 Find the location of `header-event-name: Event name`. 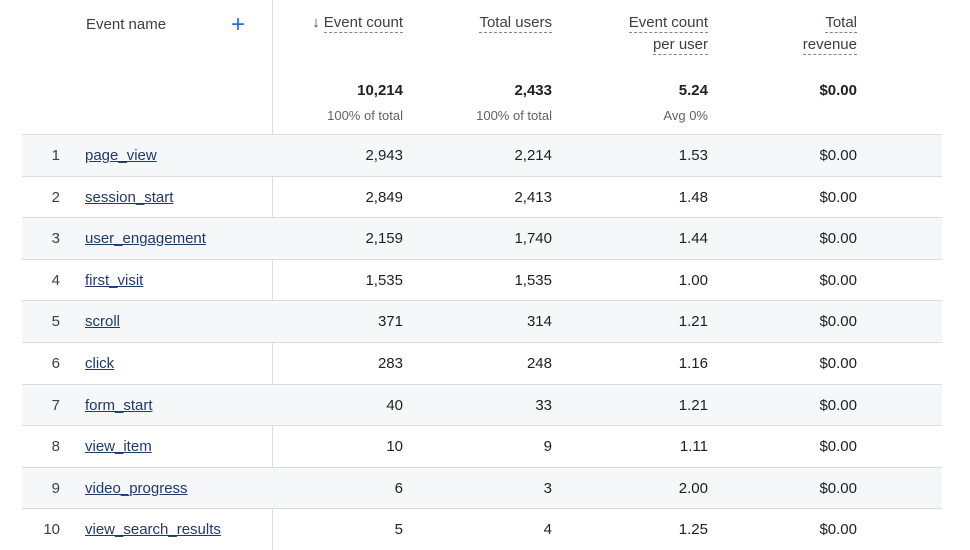

header-event-name: Event name is located at coordinates (126, 24).